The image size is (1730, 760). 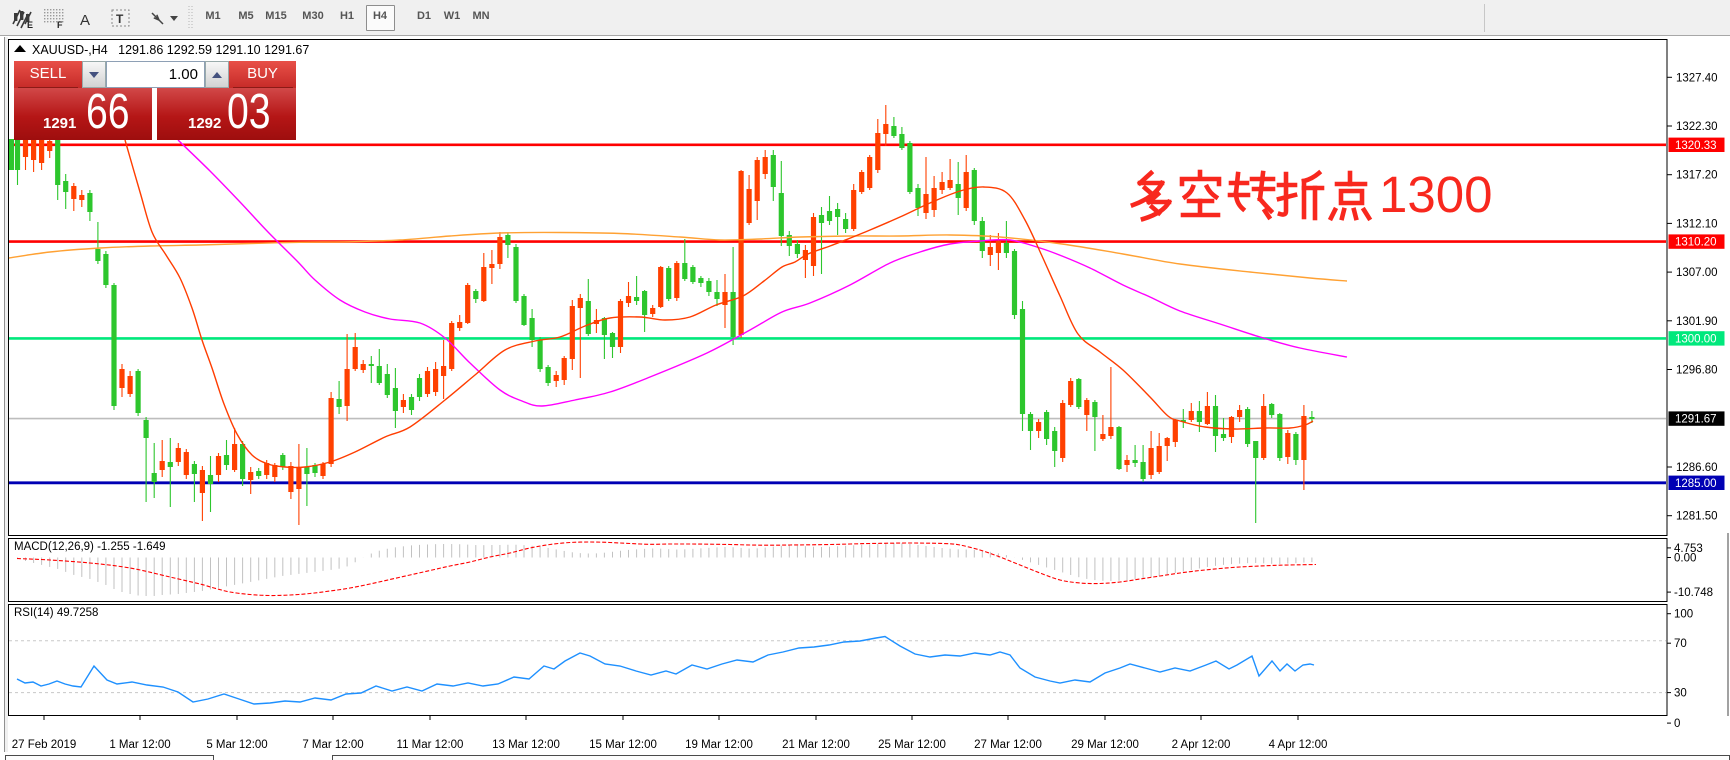 What do you see at coordinates (85, 20) in the screenshot?
I see `svg-text: A` at bounding box center [85, 20].